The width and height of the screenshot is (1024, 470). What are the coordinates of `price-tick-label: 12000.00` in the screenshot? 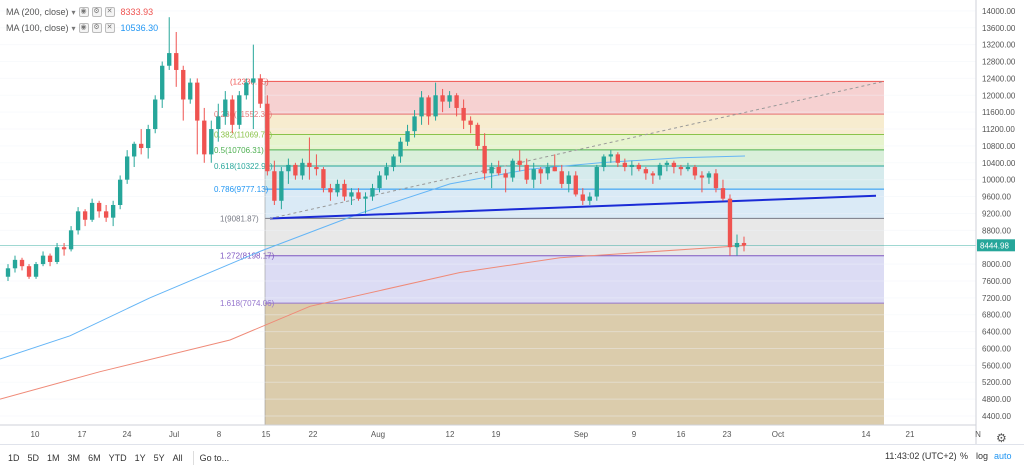 It's located at (999, 95).